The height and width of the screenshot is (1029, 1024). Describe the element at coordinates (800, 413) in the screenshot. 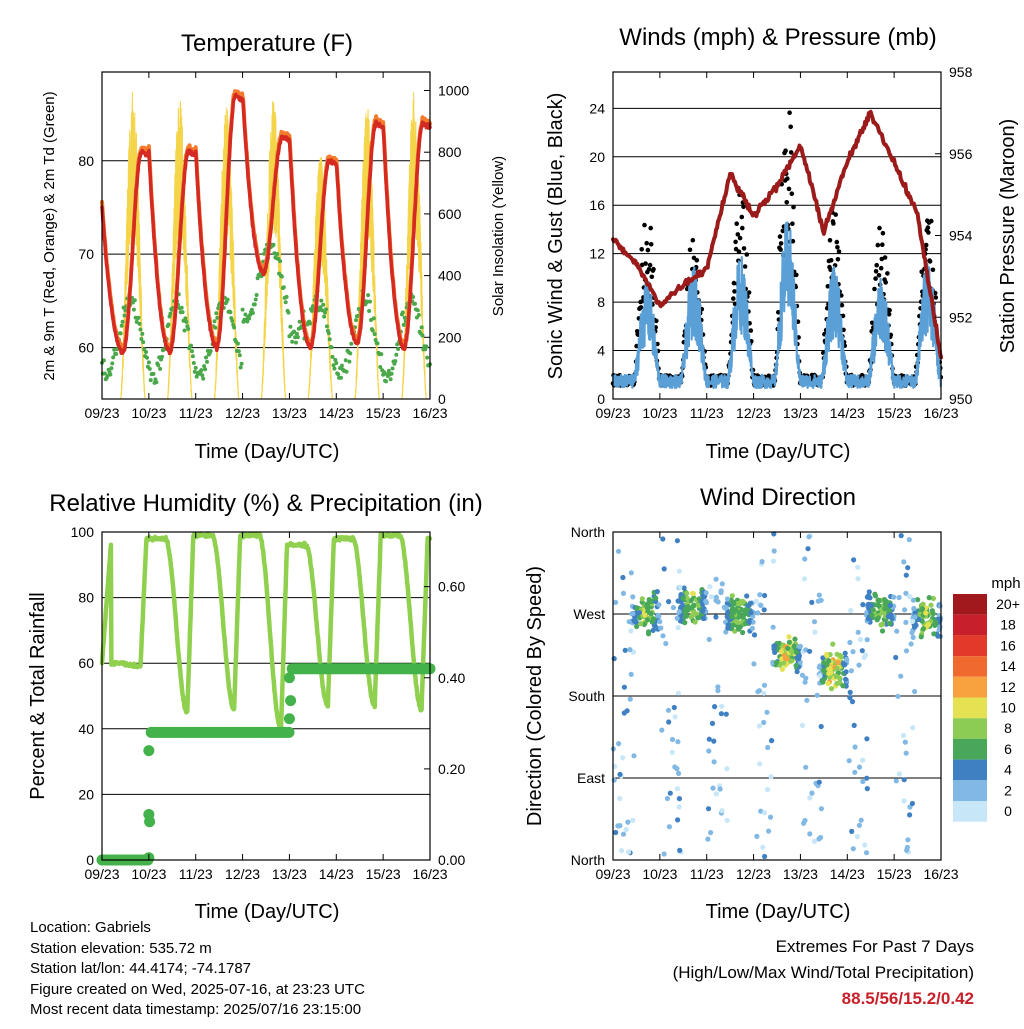

I see `winds-xtick-label: 13/23` at that location.